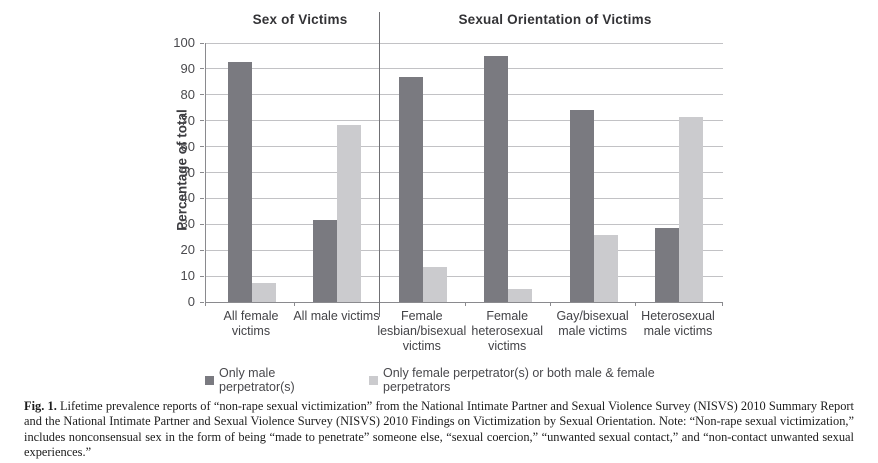 The height and width of the screenshot is (463, 878). Describe the element at coordinates (373, 380) in the screenshot. I see `legend-swatch-light-icon` at that location.